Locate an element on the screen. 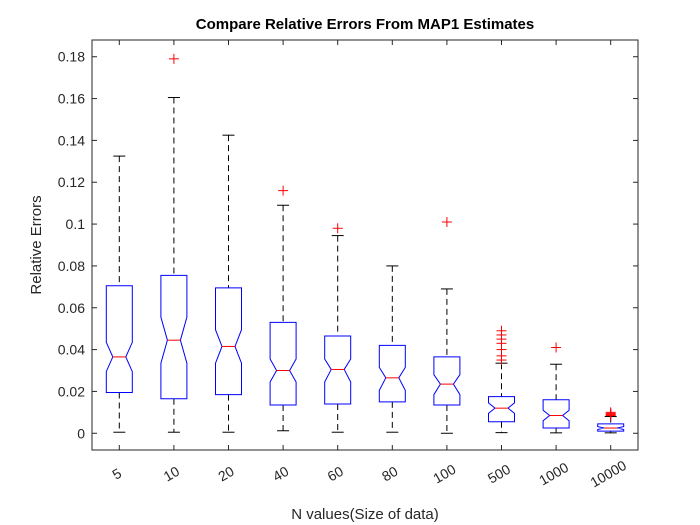 The image size is (700, 525). y-tick-label: 0.04 is located at coordinates (71, 350).